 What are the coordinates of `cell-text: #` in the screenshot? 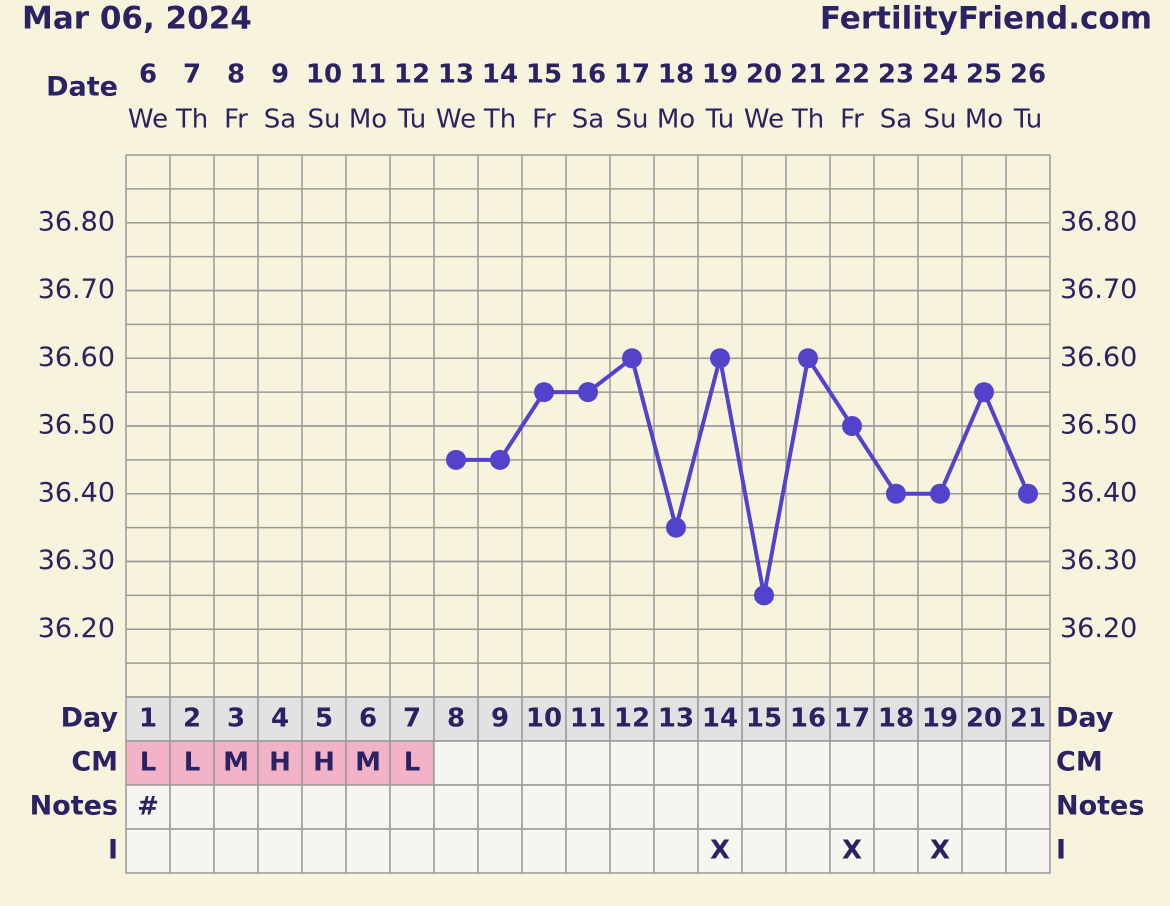 It's located at (148, 807).